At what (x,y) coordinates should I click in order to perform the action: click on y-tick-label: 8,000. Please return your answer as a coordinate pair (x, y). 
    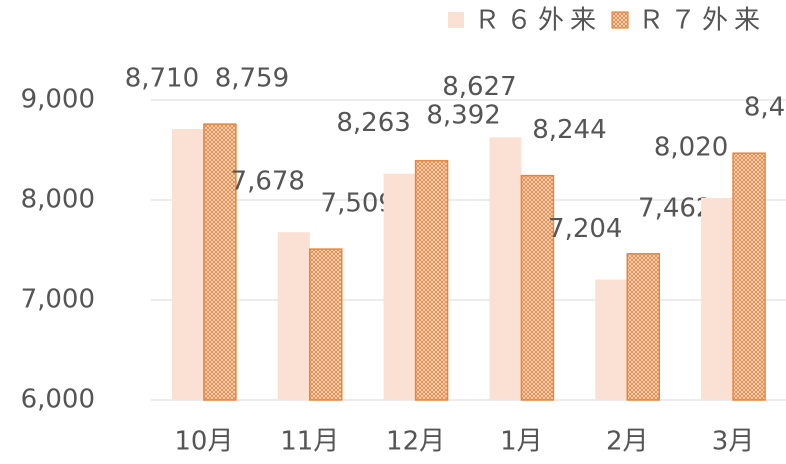
    Looking at the image, I should click on (58, 200).